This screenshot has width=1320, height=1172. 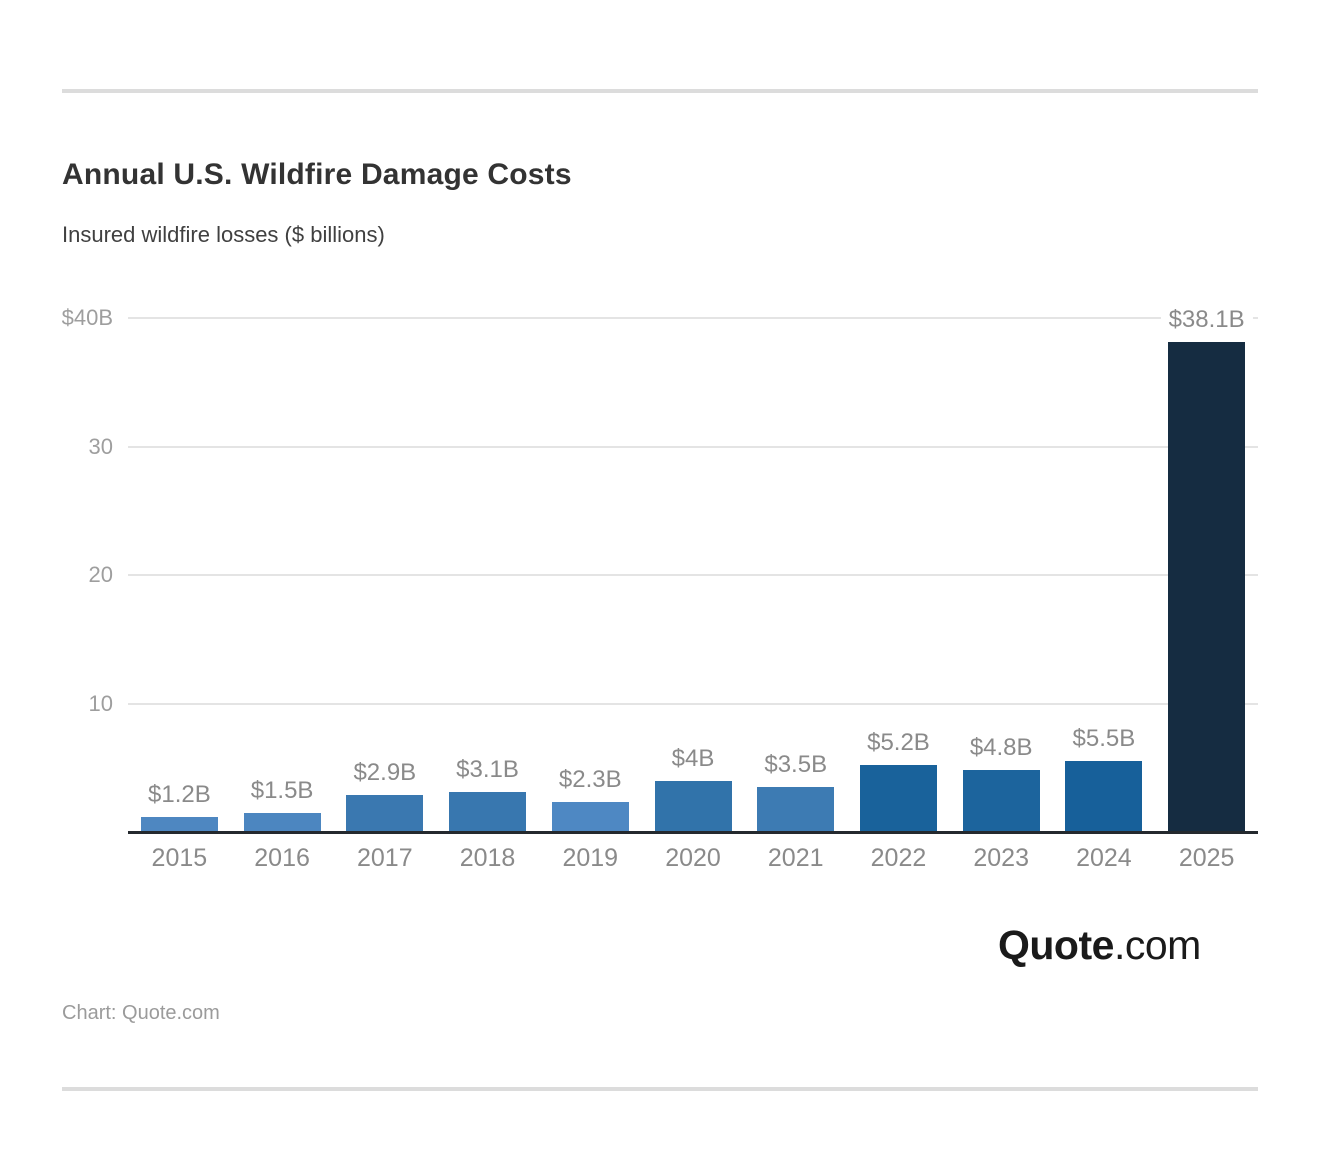 I want to click on bar-value-label-2022: $5.2B, so click(x=898, y=743).